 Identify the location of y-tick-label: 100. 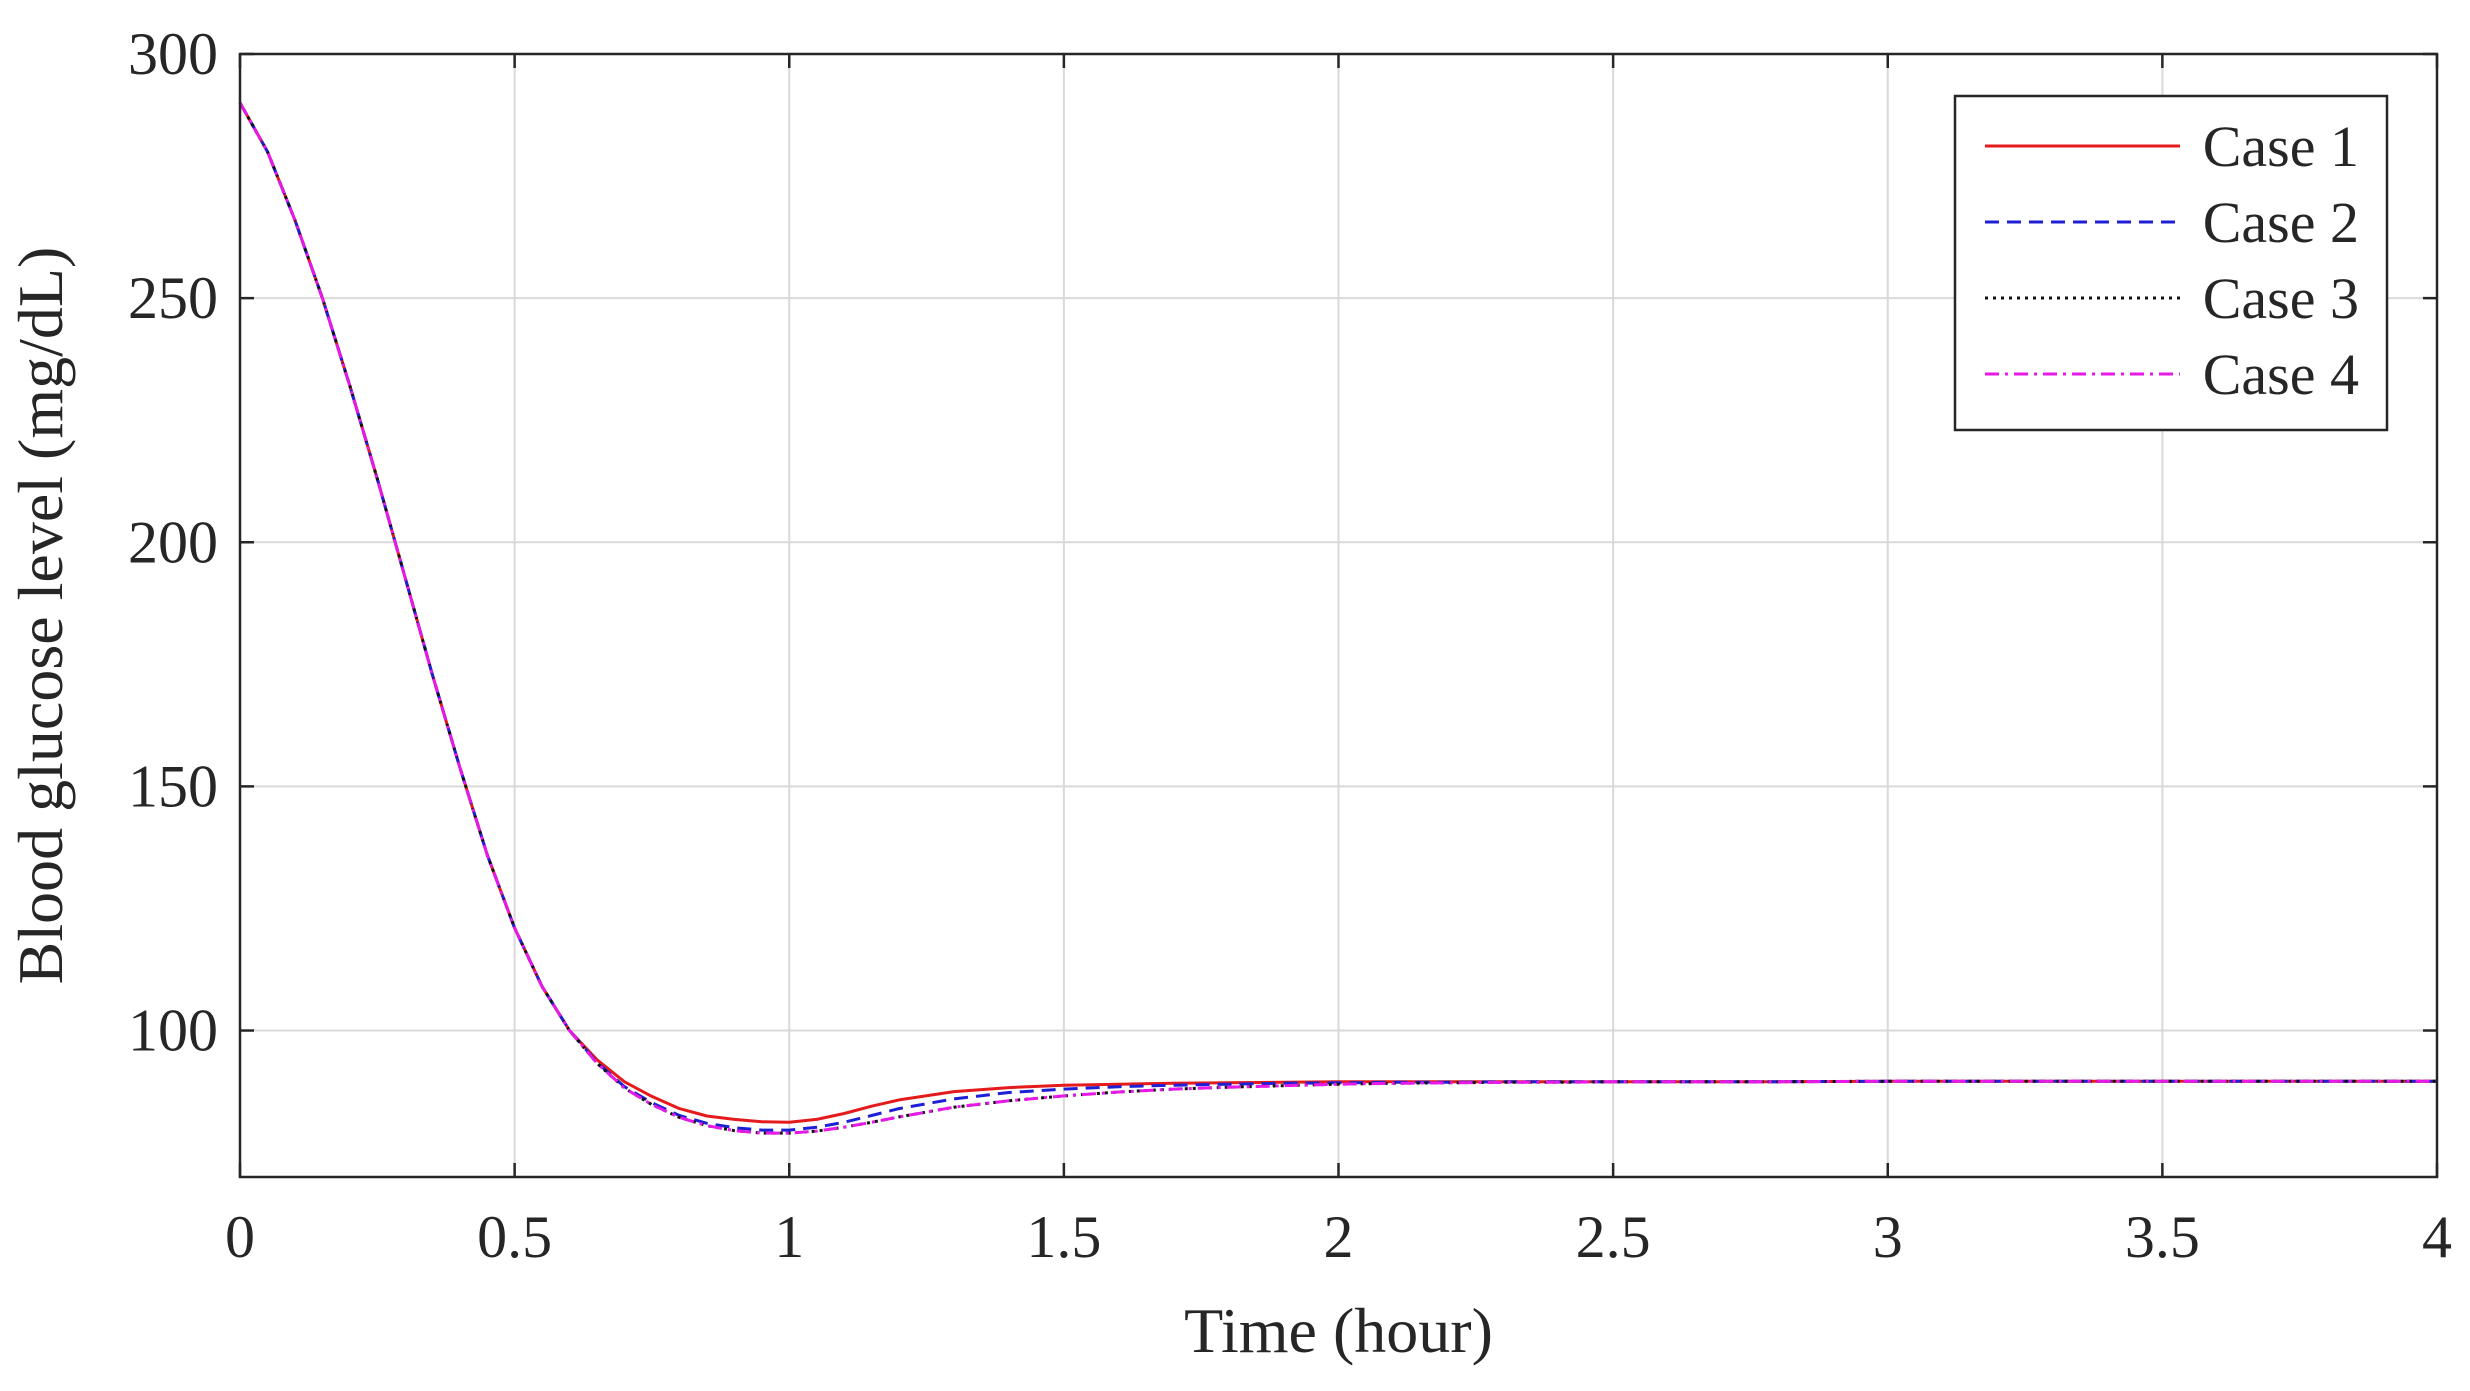
(173, 1031).